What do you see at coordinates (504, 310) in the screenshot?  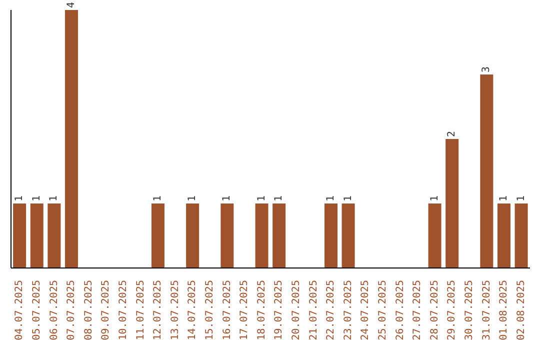 I see `x-tick-label: 01.08.2025` at bounding box center [504, 310].